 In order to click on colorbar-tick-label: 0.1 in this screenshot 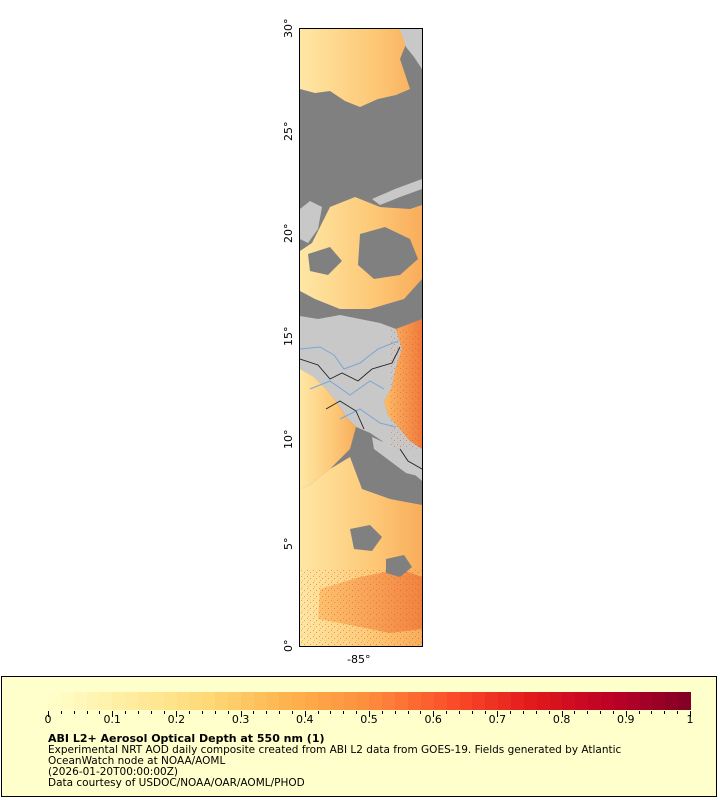, I will do `click(112, 719)`.